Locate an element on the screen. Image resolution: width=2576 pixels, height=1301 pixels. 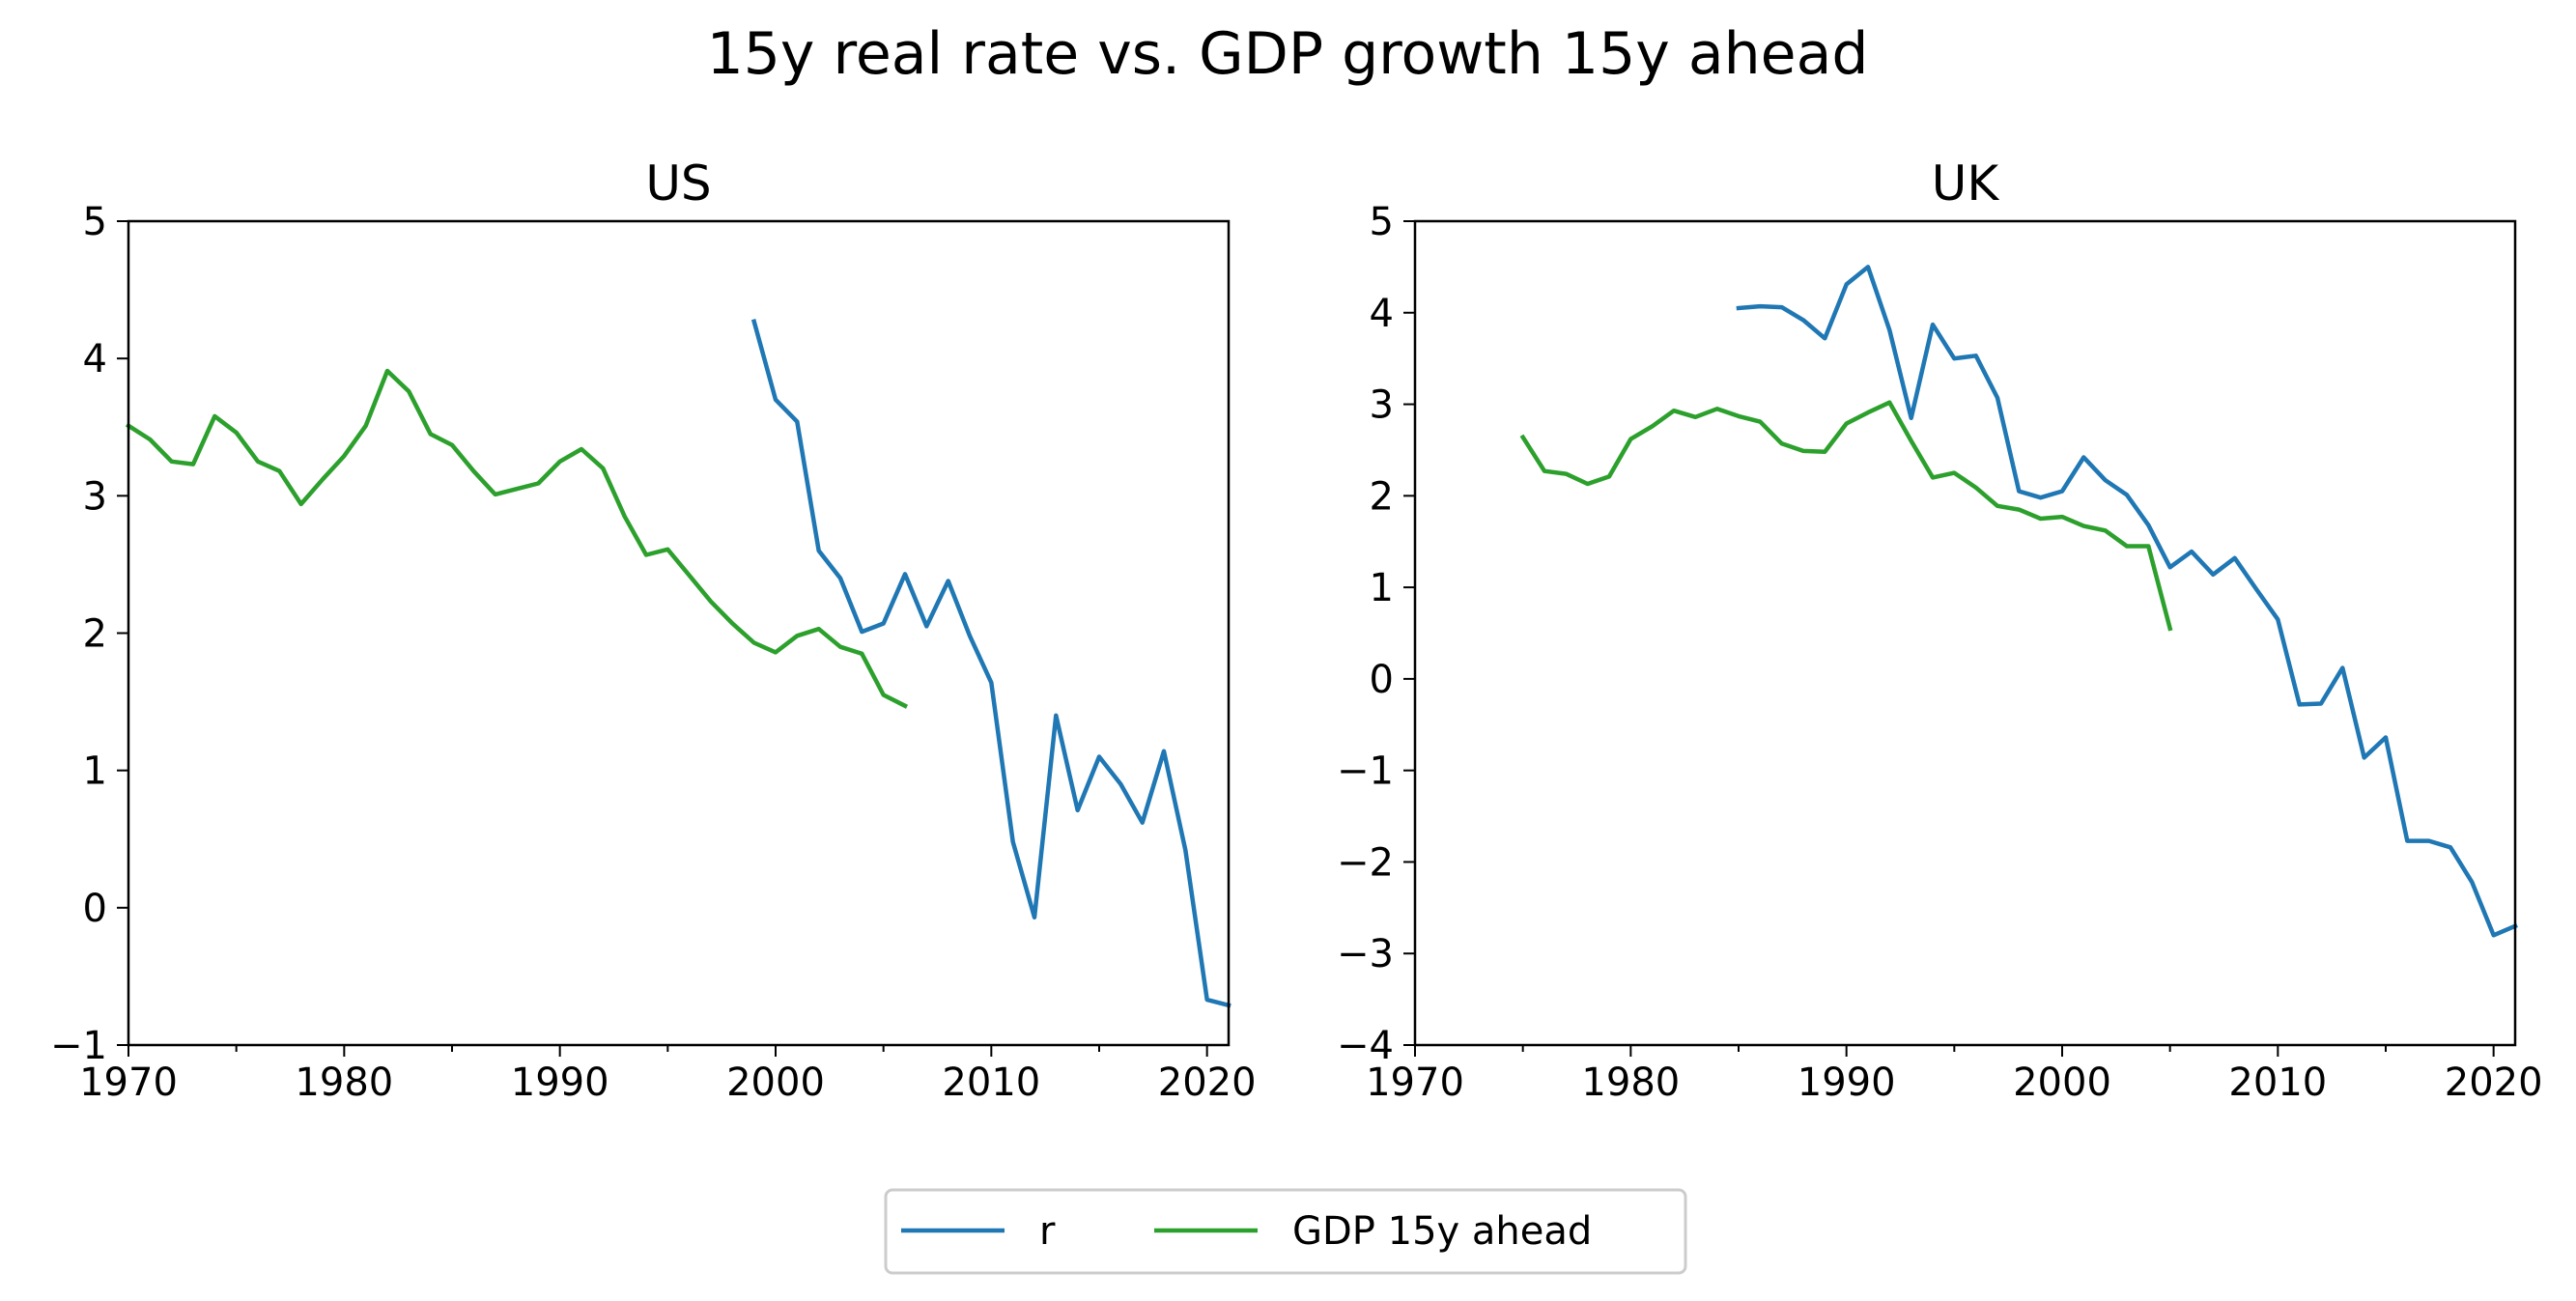
panel-title: UK is located at coordinates (1966, 184).